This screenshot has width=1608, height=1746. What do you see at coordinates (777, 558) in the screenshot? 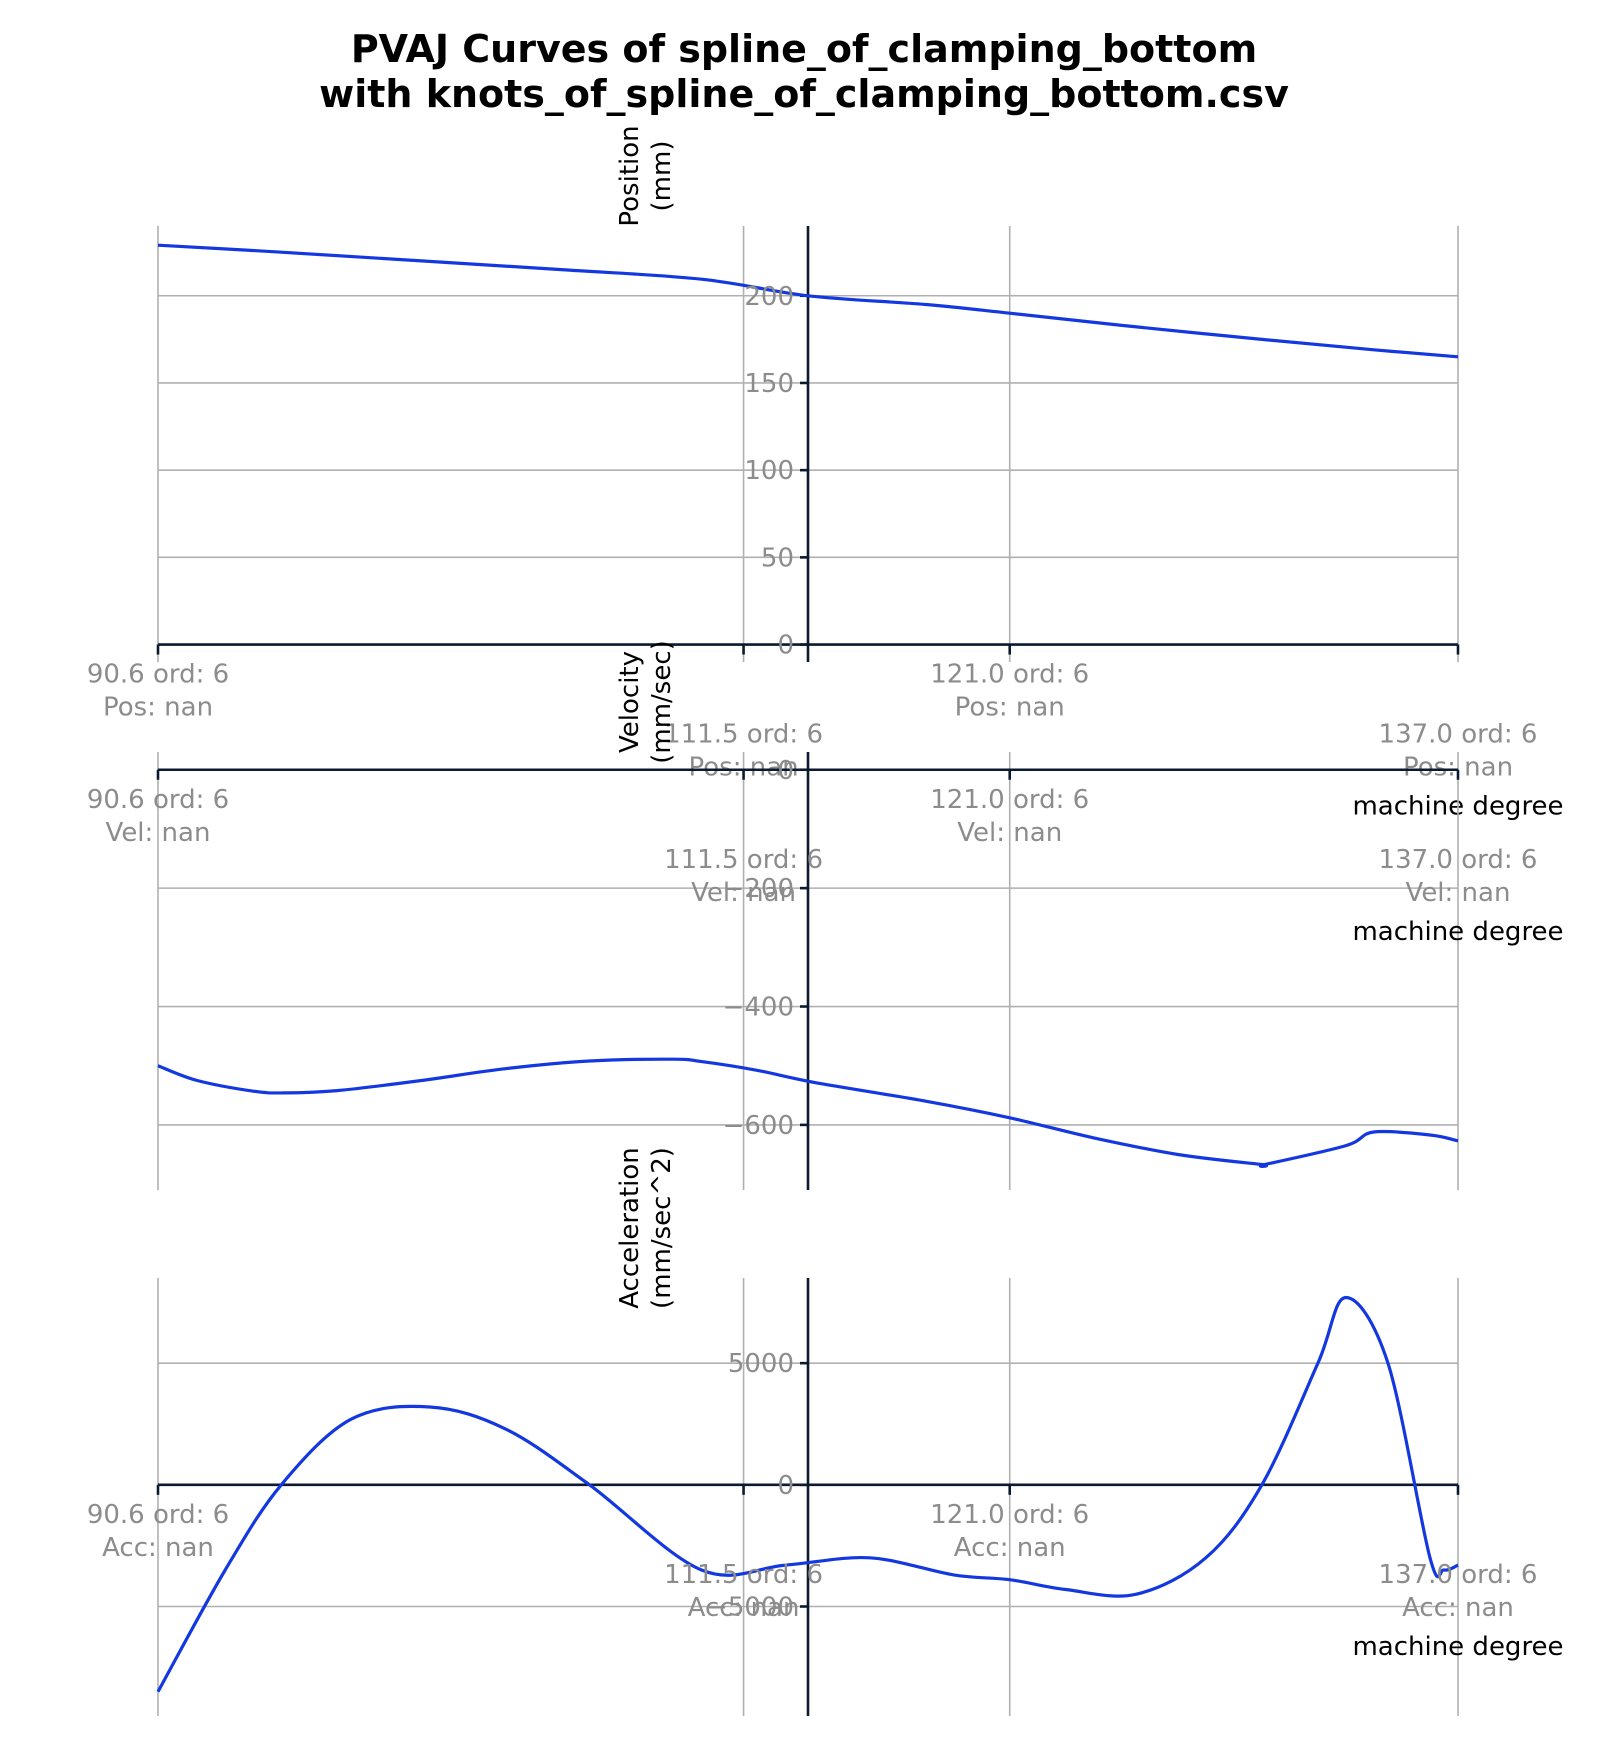
I see `y-tick-label: 50` at bounding box center [777, 558].